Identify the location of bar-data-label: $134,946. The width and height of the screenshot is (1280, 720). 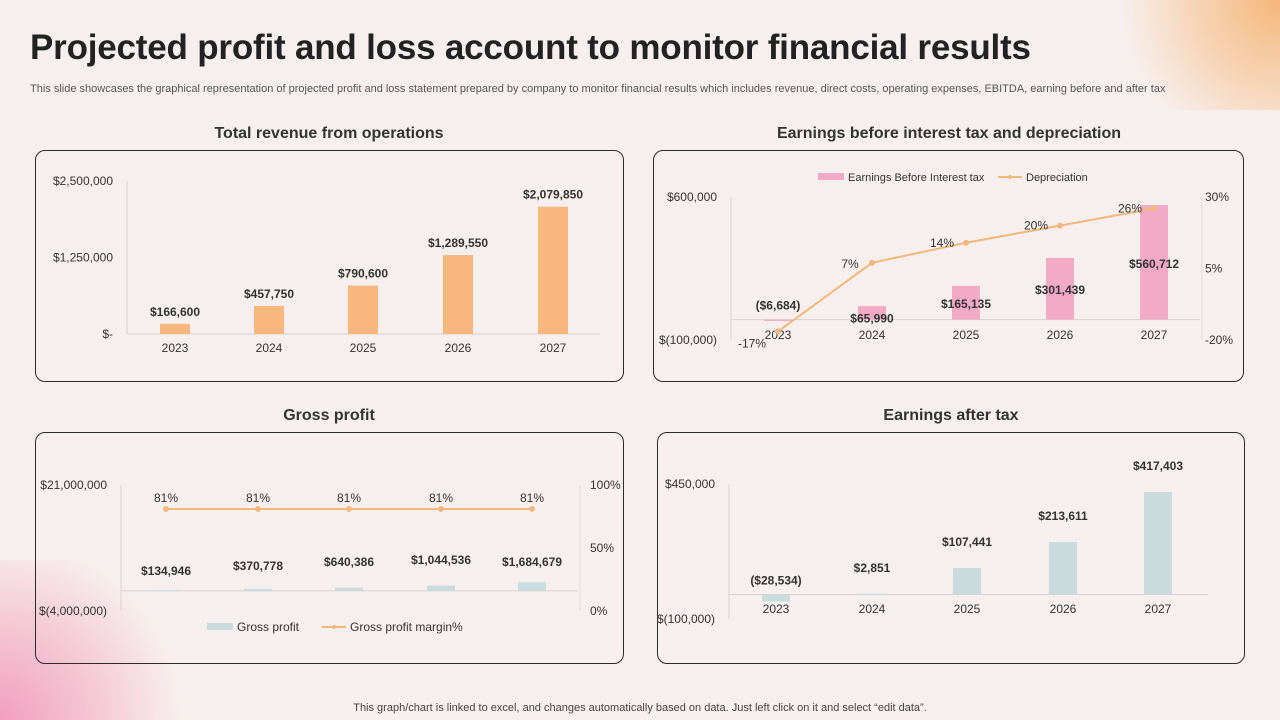
(166, 571).